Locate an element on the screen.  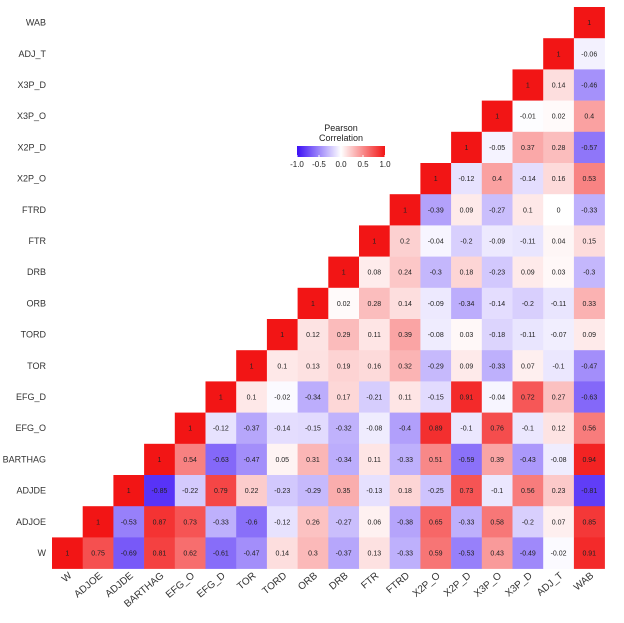
cell-value-label: 0.2 is located at coordinates (405, 242).